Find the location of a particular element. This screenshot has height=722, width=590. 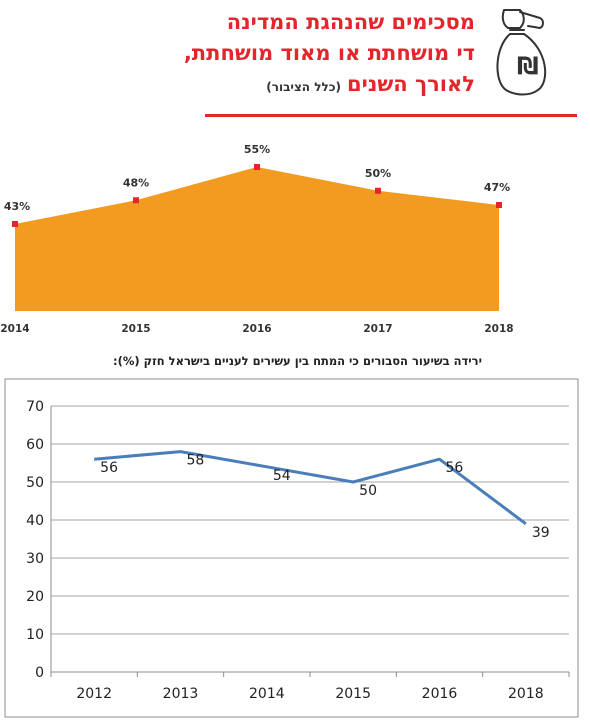

x-tick-2014: 2014 is located at coordinates (267, 694).